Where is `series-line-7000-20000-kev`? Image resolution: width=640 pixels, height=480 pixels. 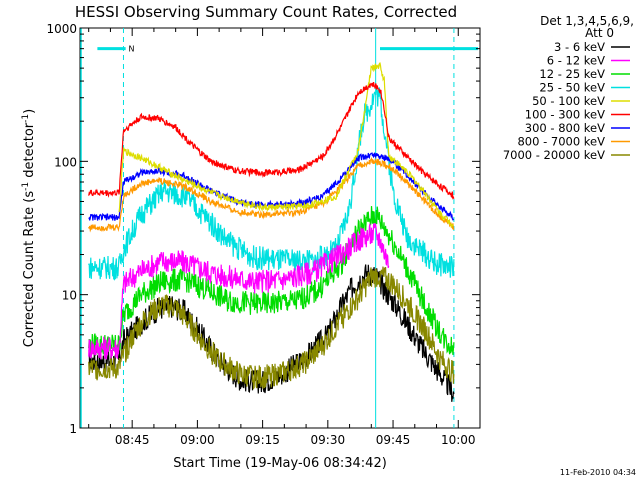
series-line-7000-20000-kev is located at coordinates (271, 328).